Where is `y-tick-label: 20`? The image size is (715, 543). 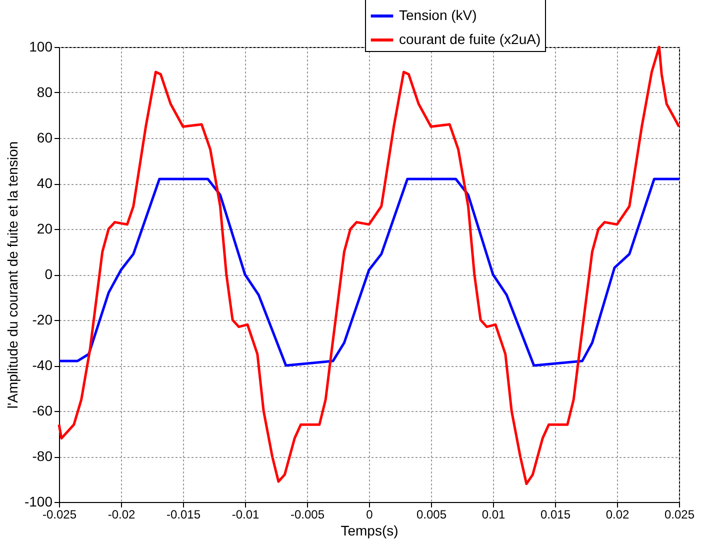
y-tick-label: 20 is located at coordinates (44, 228).